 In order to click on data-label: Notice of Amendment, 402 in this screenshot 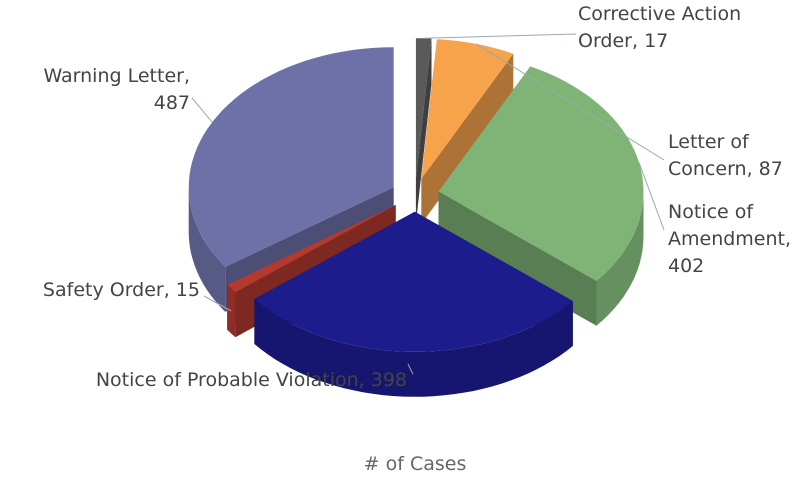, I will do `click(729, 239)`.